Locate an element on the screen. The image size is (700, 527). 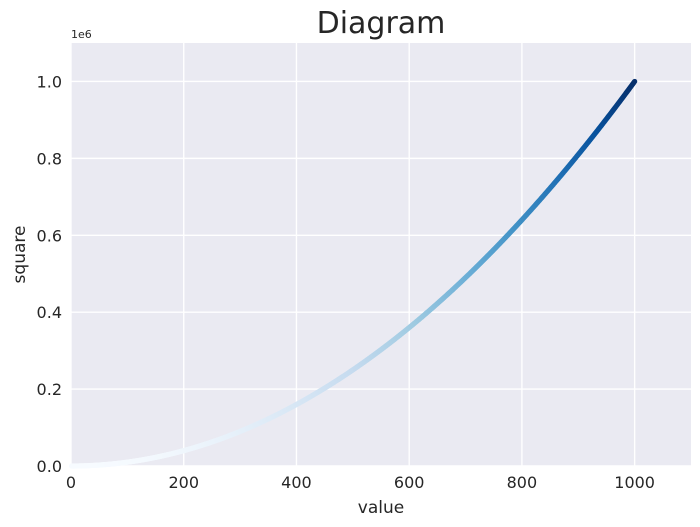
chart-title: Diagram is located at coordinates (381, 23).